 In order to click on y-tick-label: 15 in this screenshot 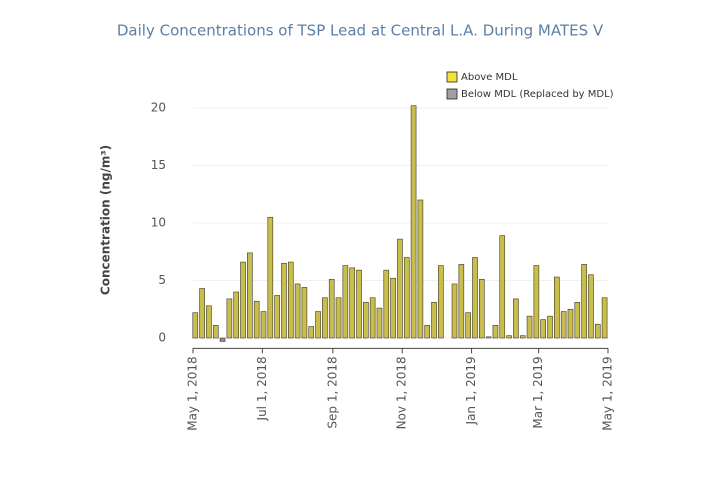, I will do `click(158, 165)`.